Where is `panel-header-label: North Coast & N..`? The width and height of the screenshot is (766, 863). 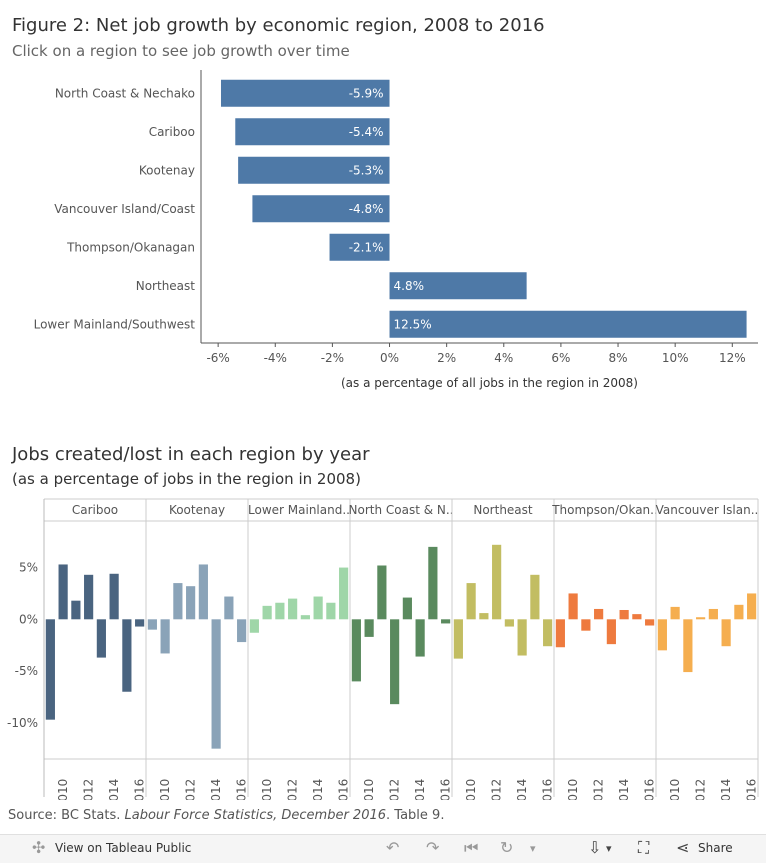 panel-header-label: North Coast & N.. is located at coordinates (401, 510).